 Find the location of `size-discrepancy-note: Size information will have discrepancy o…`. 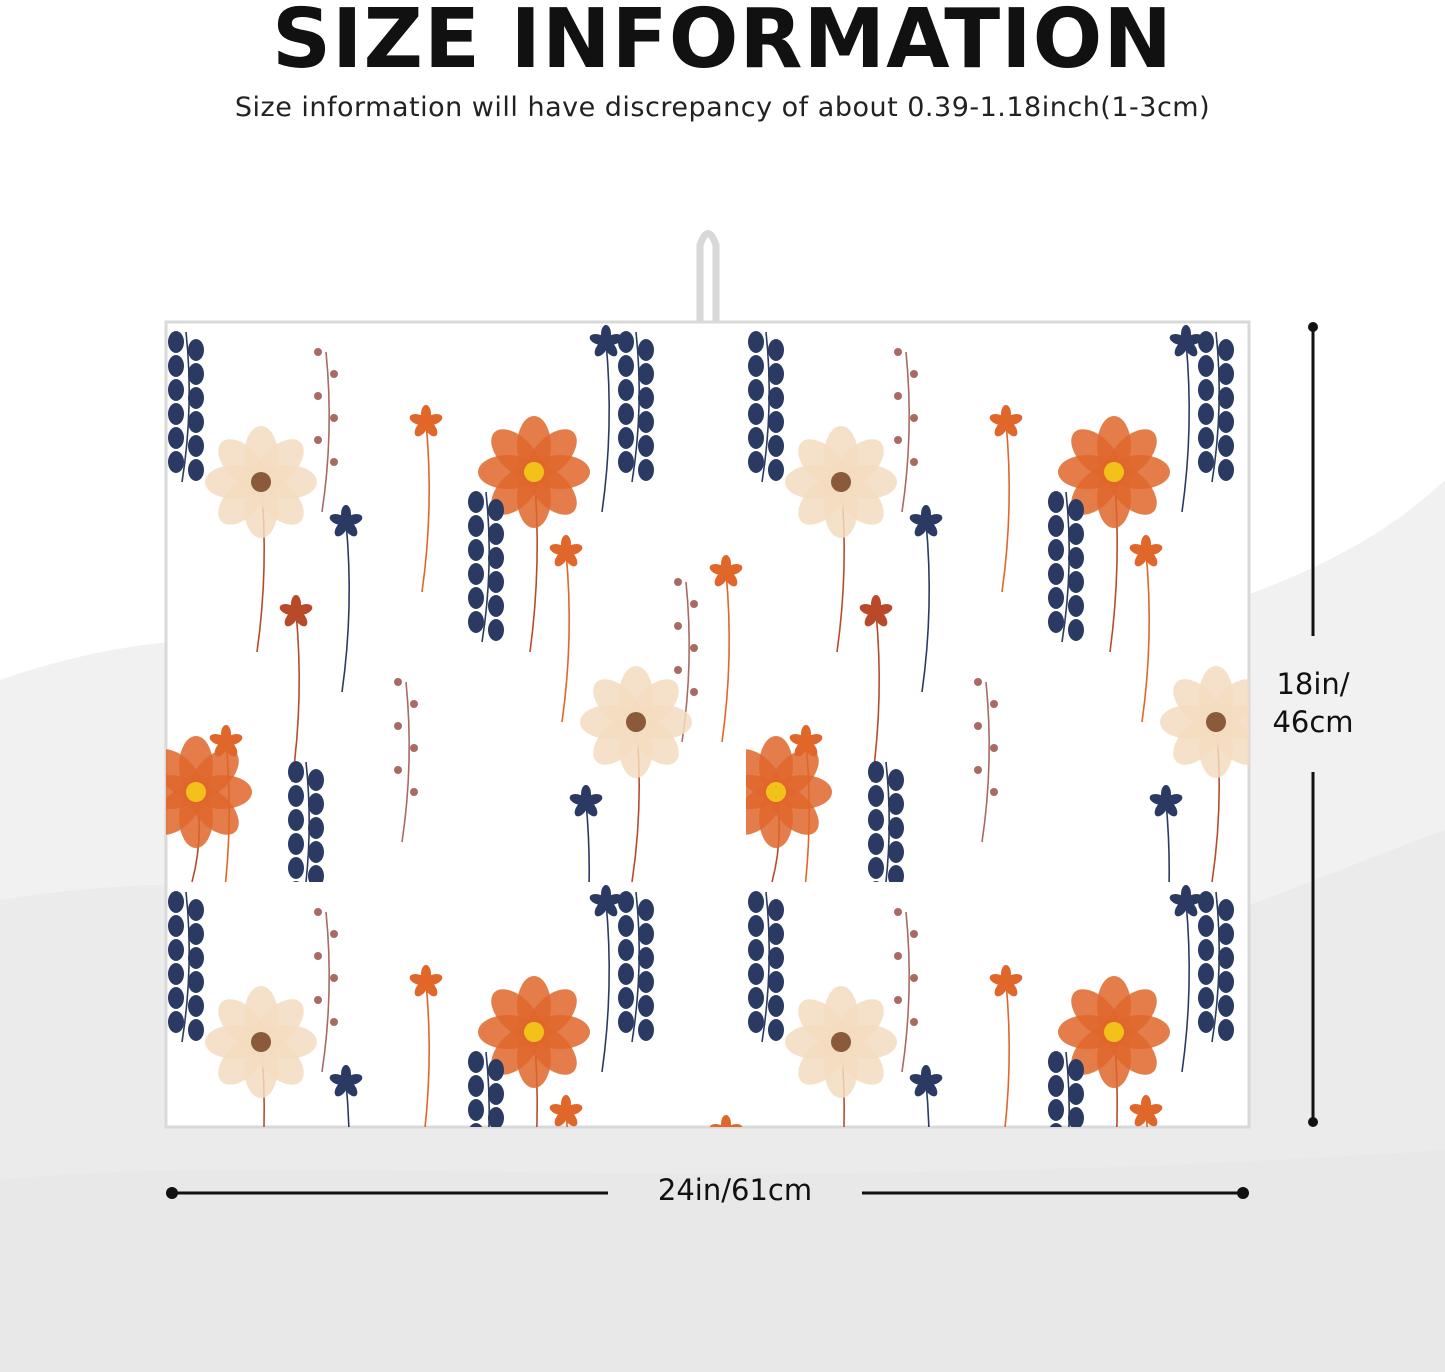

size-discrepancy-note: Size information will have discrepancy o… is located at coordinates (722, 107).